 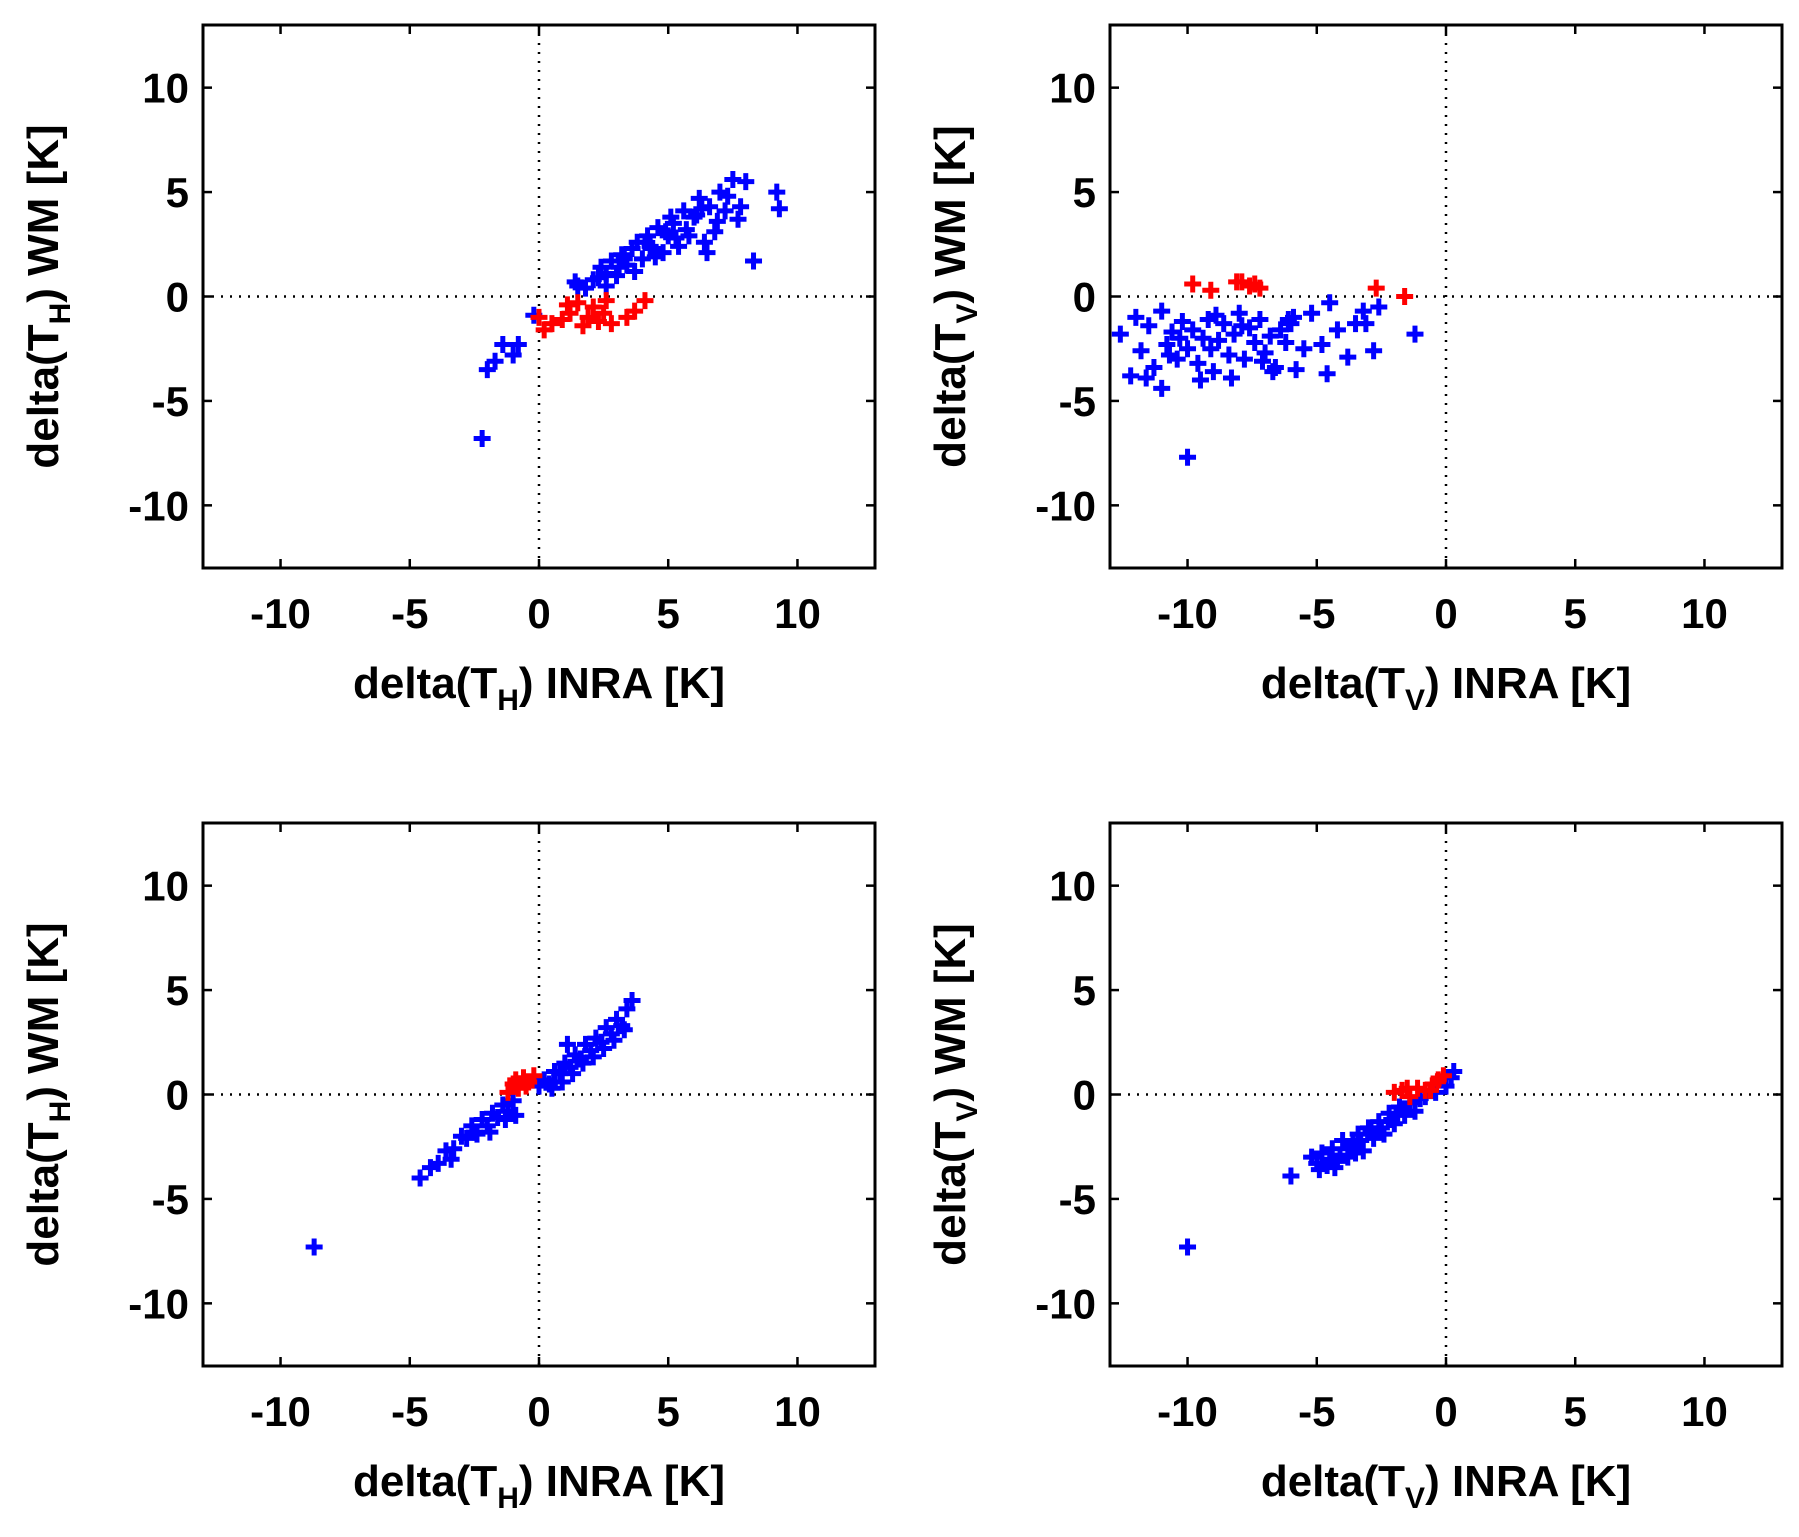 I want to click on y-axis-label: delta(TV) WM [K], so click(x=955, y=1094).